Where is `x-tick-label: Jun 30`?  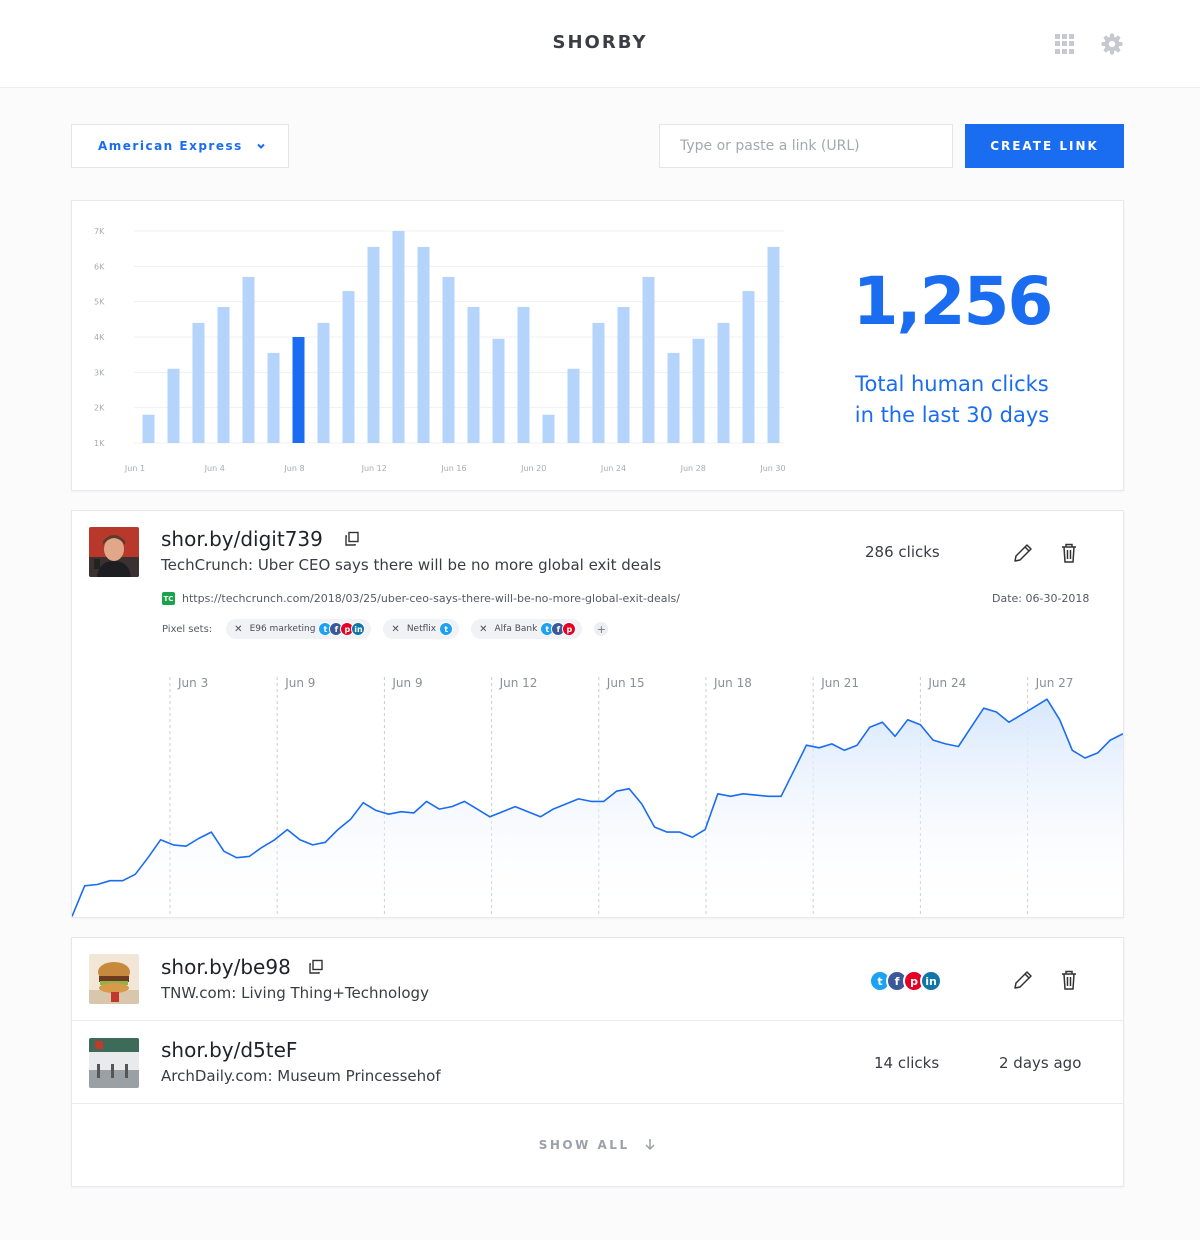
x-tick-label: Jun 30 is located at coordinates (772, 468).